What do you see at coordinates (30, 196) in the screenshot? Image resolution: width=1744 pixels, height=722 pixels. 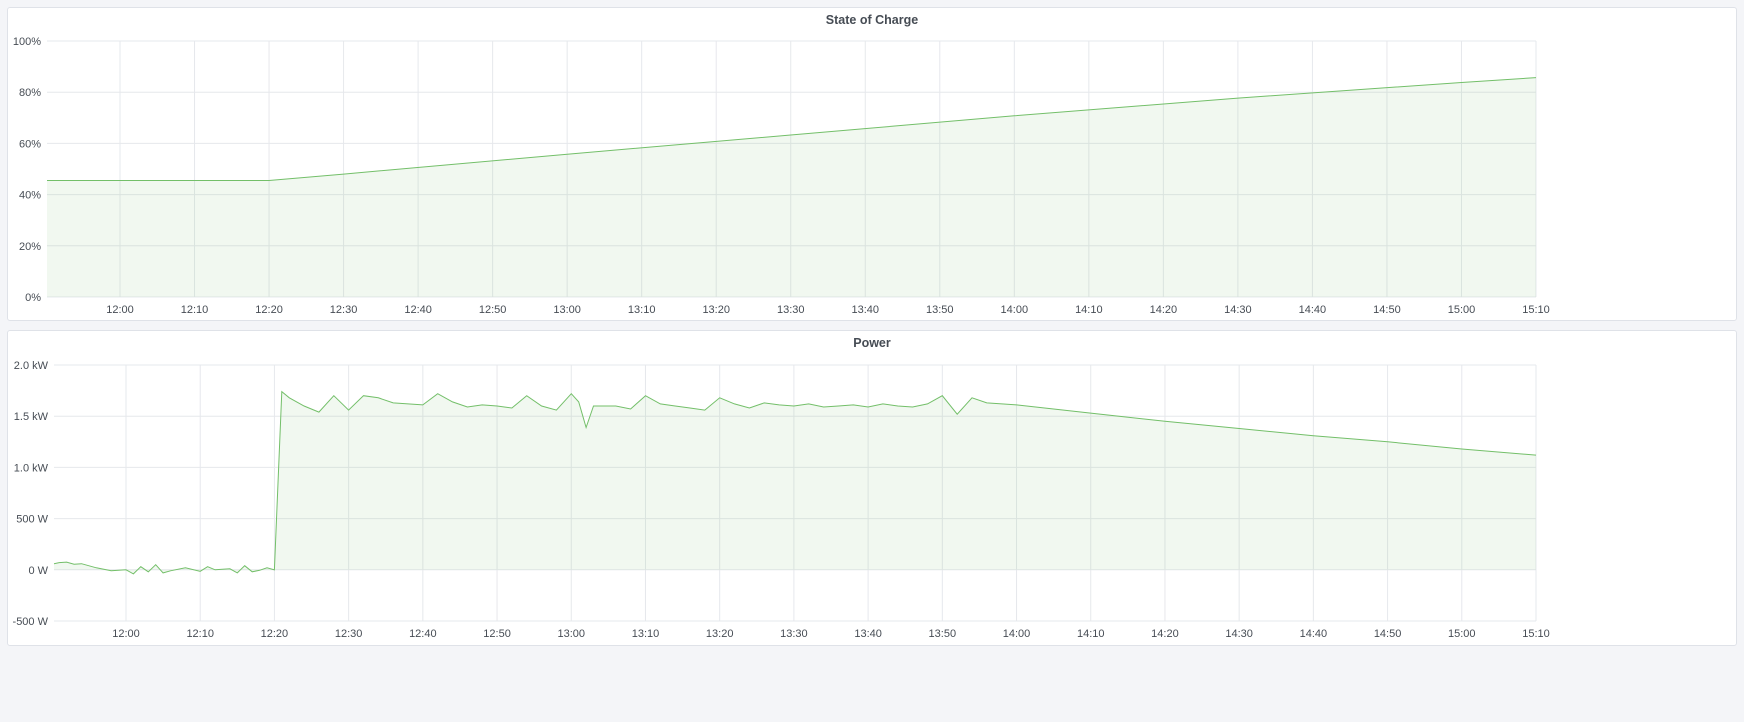 I see `y-tick-label: 40%` at bounding box center [30, 196].